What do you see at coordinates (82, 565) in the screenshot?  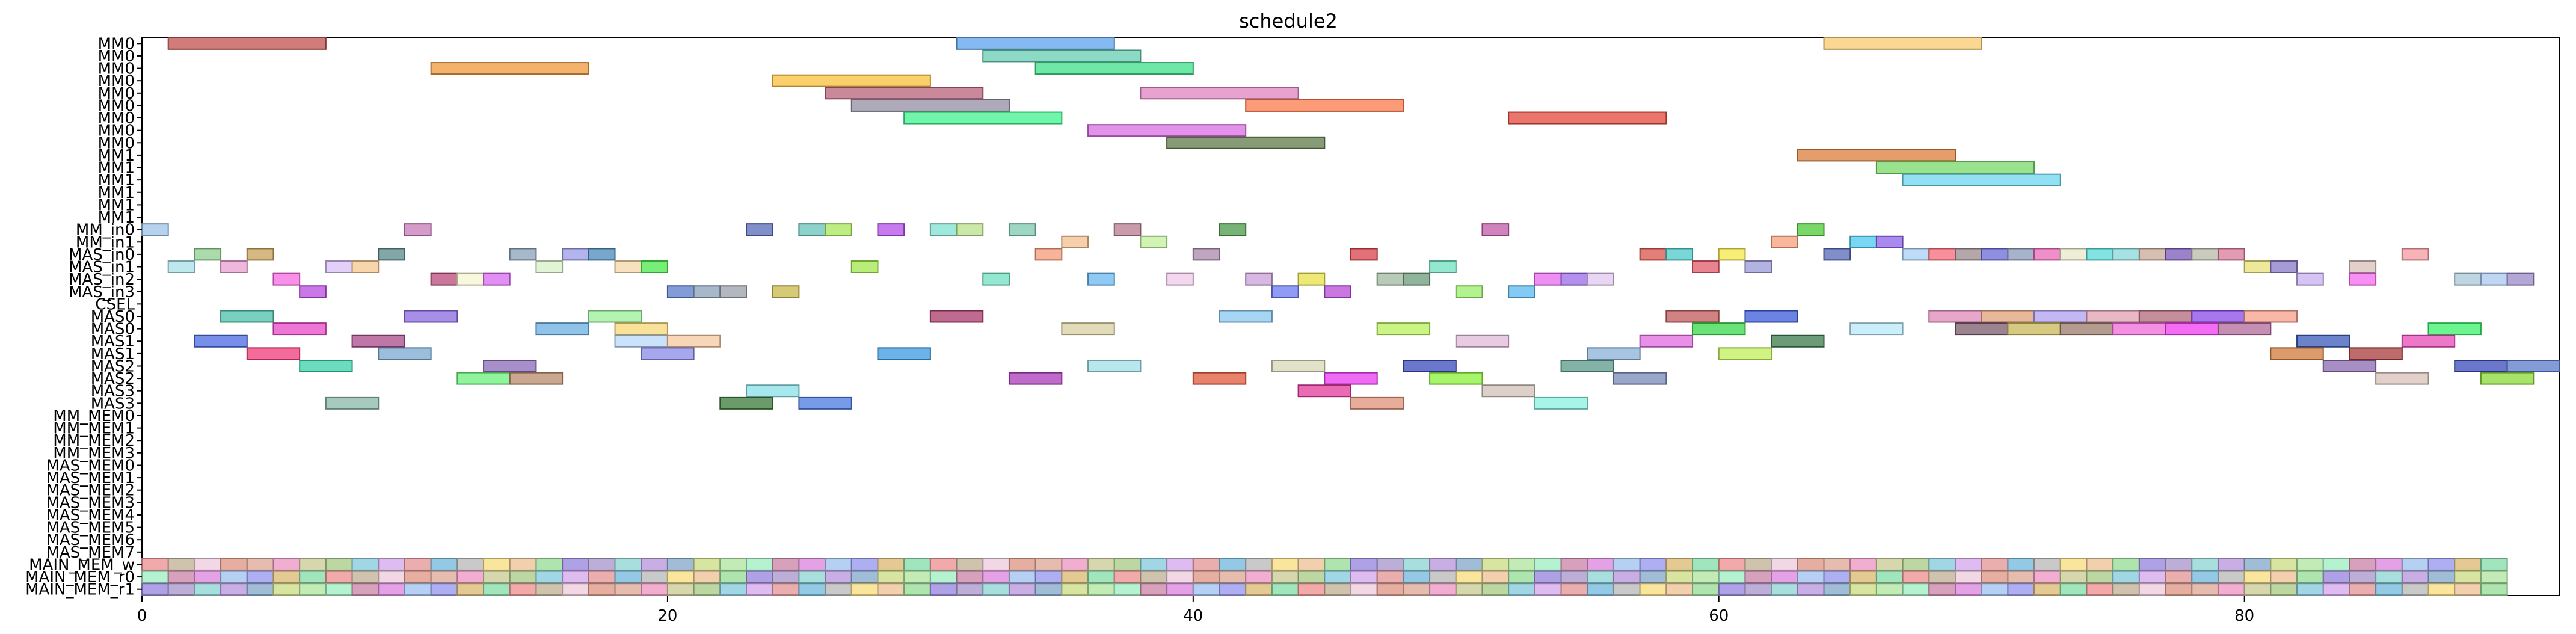 I see `y-tick-label: MAIN_MEM_w` at bounding box center [82, 565].